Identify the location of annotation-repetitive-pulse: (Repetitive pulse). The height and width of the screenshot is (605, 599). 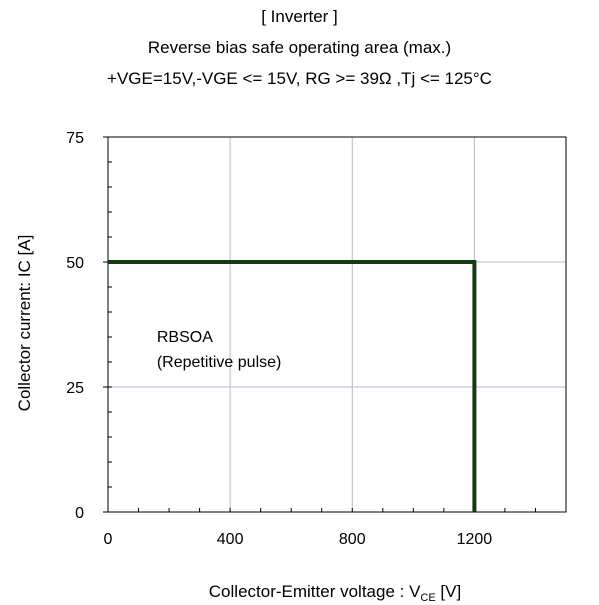
(219, 362).